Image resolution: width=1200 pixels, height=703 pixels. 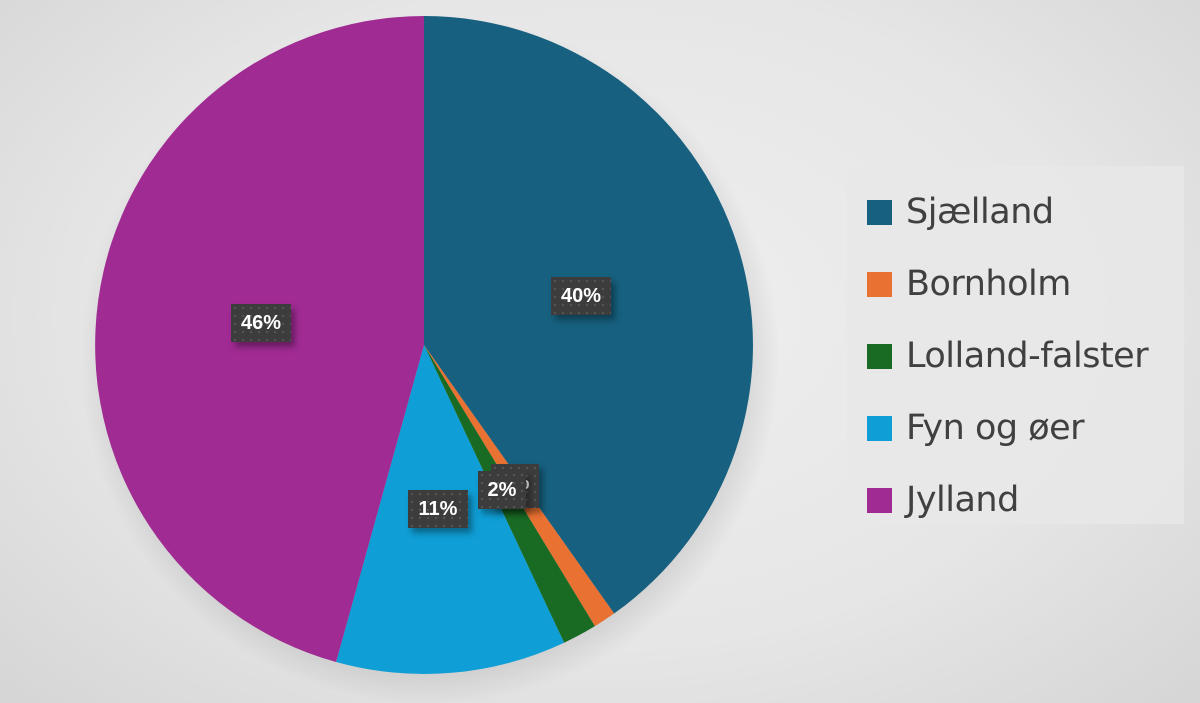 I want to click on legend-label: Fyn og øer, so click(x=995, y=428).